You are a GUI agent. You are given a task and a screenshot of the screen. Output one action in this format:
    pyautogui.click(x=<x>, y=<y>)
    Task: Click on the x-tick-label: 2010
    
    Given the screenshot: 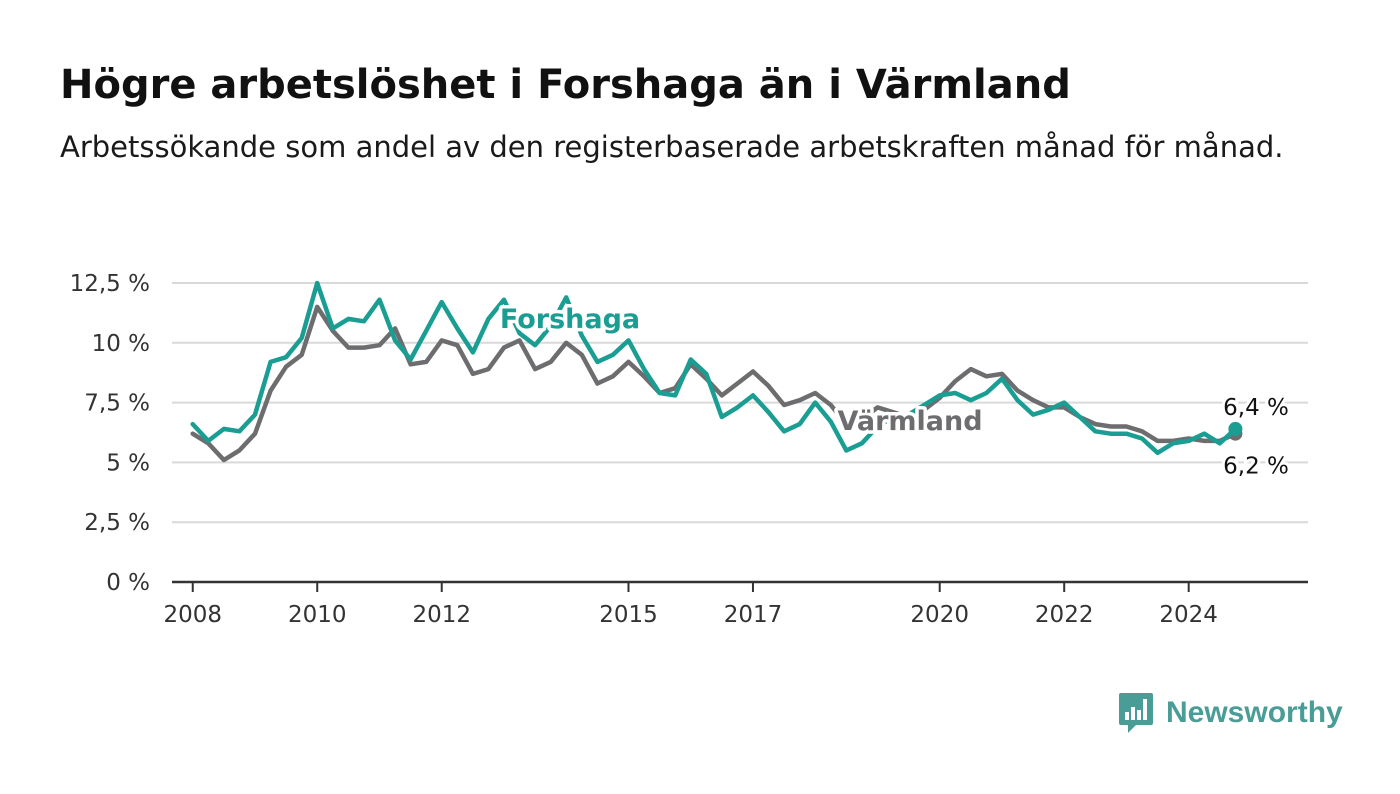 What is the action you would take?
    pyautogui.click(x=317, y=615)
    